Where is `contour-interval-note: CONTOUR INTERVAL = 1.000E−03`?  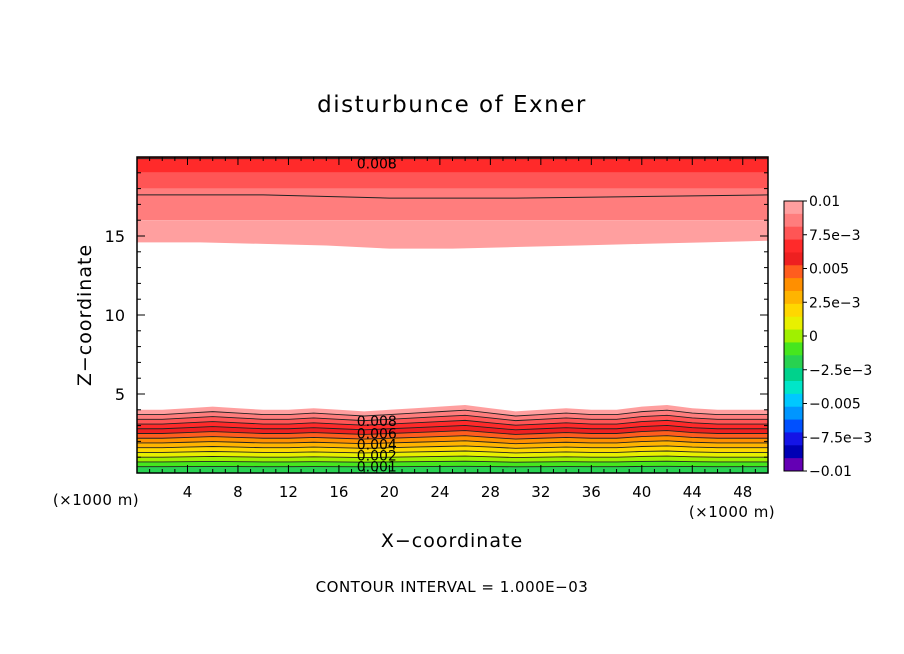
contour-interval-note: CONTOUR INTERVAL = 1.000E−03 is located at coordinates (452, 587).